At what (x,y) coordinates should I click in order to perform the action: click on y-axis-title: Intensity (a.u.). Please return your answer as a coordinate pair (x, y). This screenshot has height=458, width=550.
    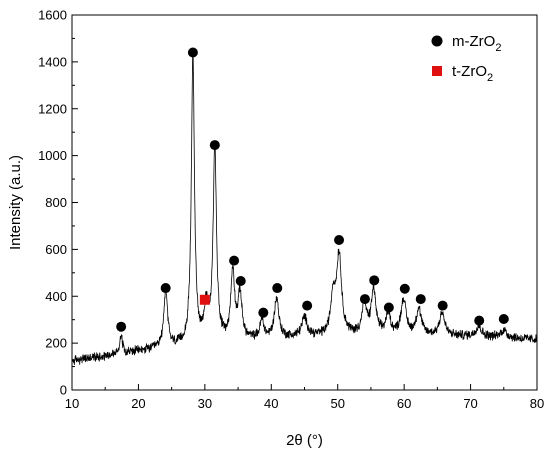
    Looking at the image, I should click on (15, 202).